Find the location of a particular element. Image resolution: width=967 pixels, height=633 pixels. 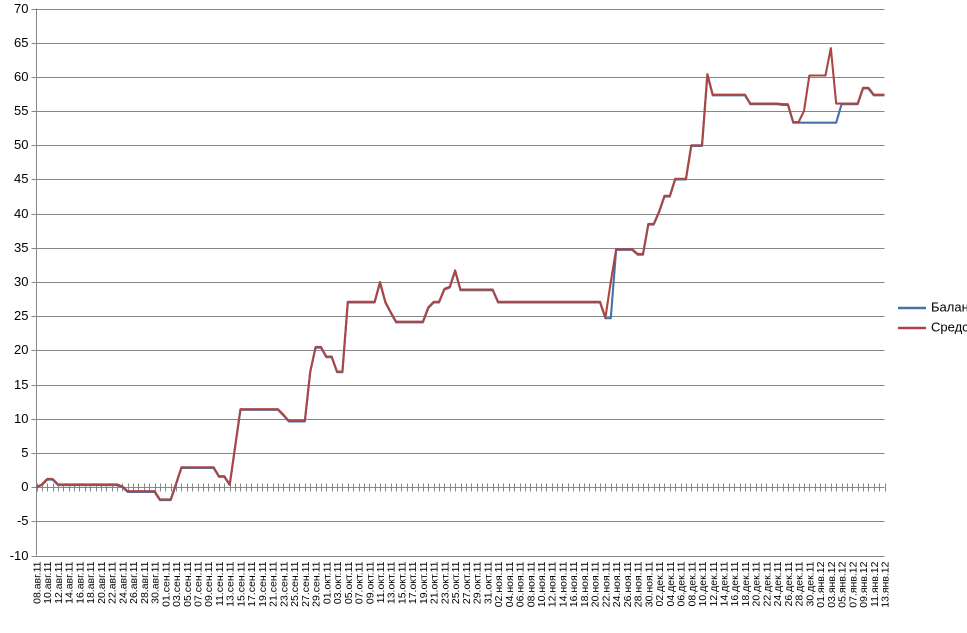

x-axis-tick-label: 10.дек.11 is located at coordinates (703, 583).